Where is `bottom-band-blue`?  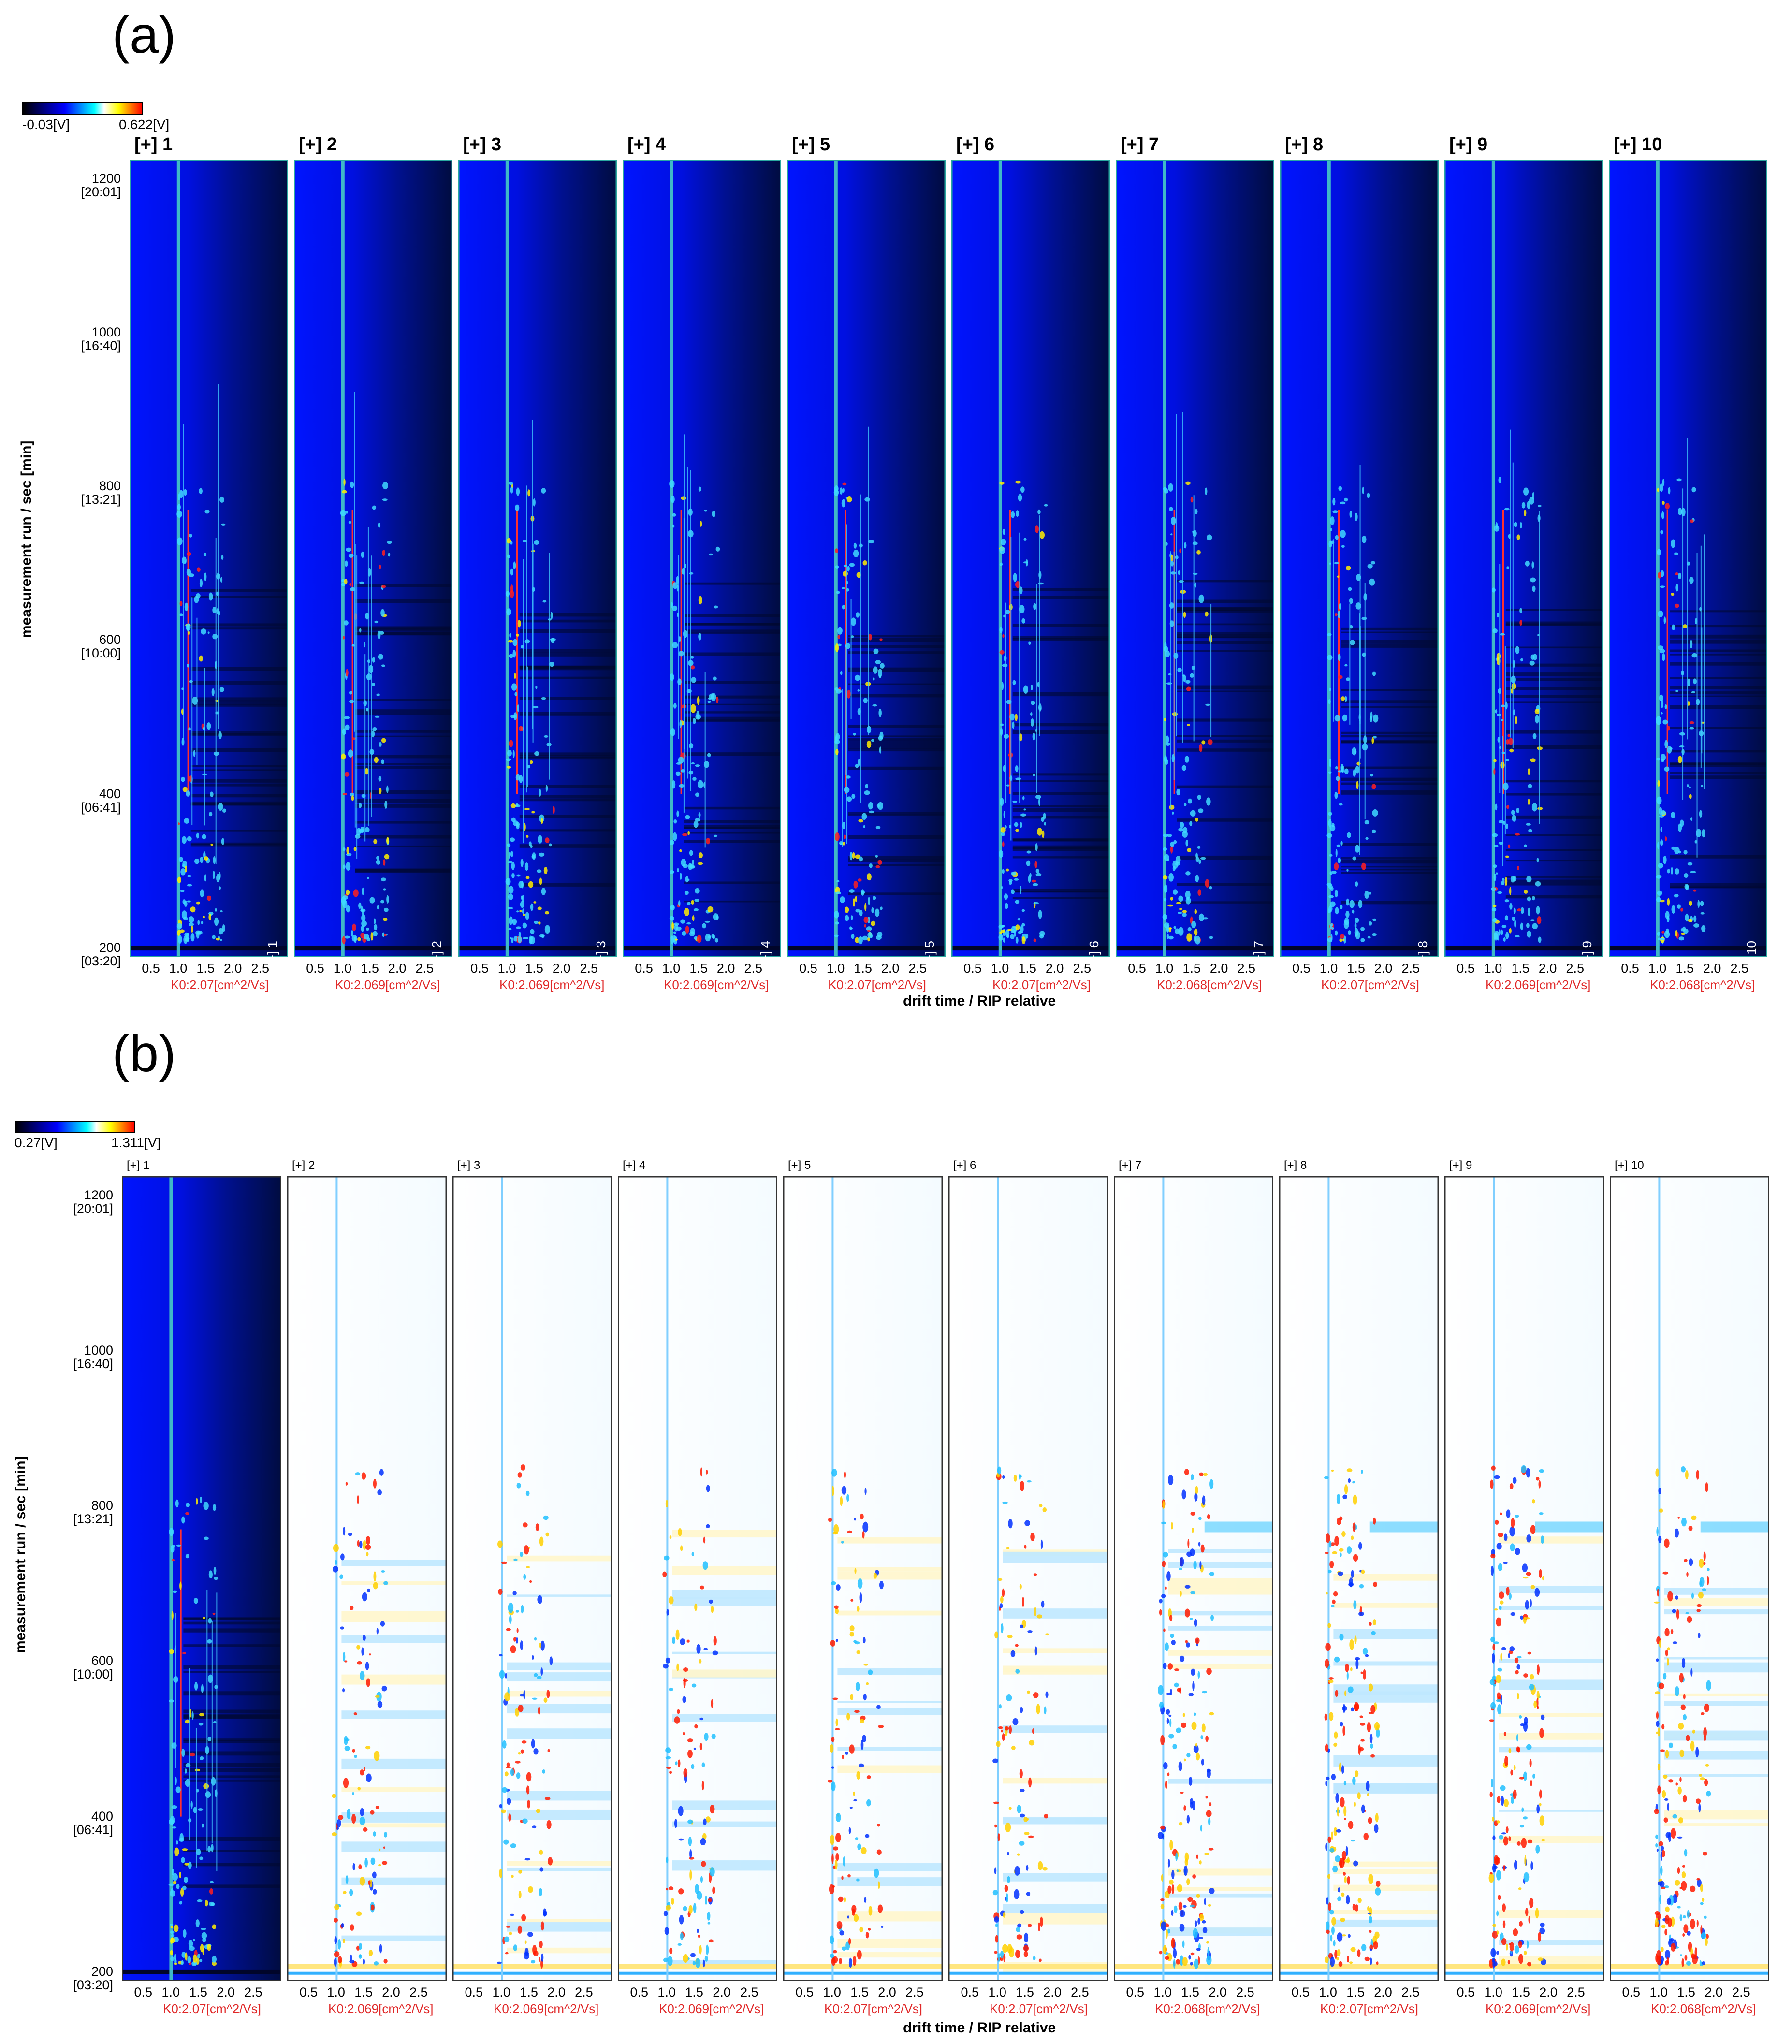
bottom-band-blue is located at coordinates (367, 1973).